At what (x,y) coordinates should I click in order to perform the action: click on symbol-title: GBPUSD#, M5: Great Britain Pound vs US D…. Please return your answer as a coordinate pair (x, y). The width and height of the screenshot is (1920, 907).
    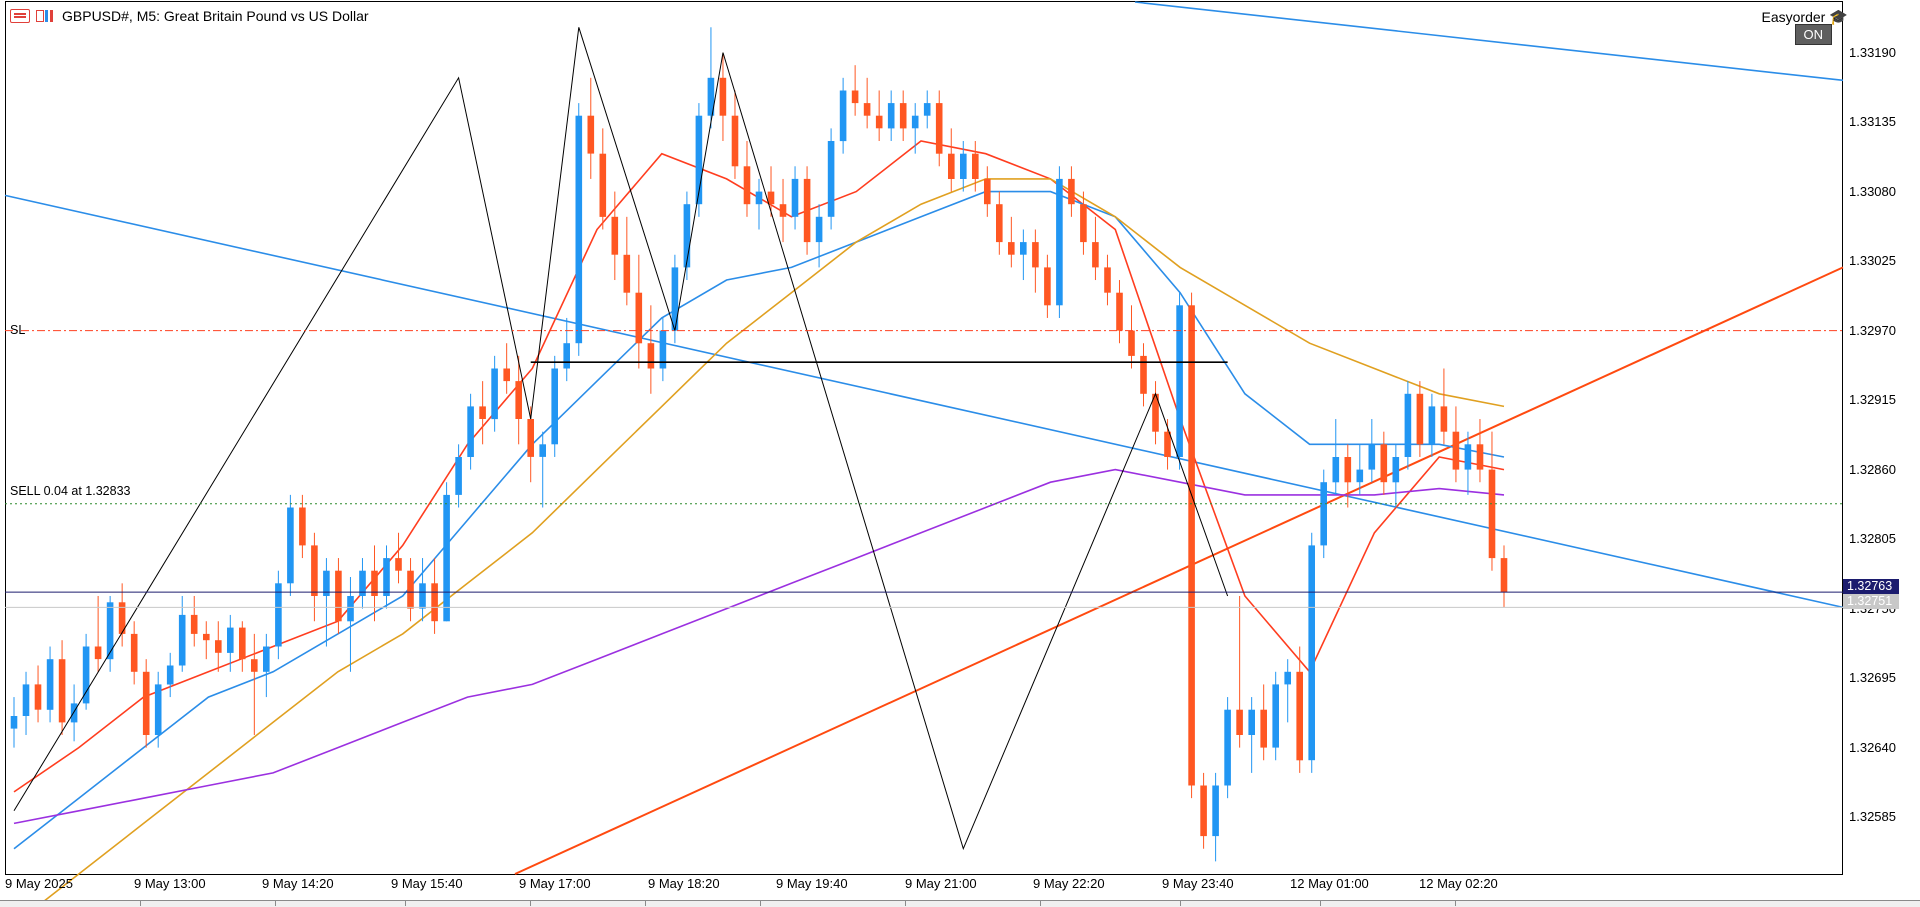
    Looking at the image, I should click on (215, 16).